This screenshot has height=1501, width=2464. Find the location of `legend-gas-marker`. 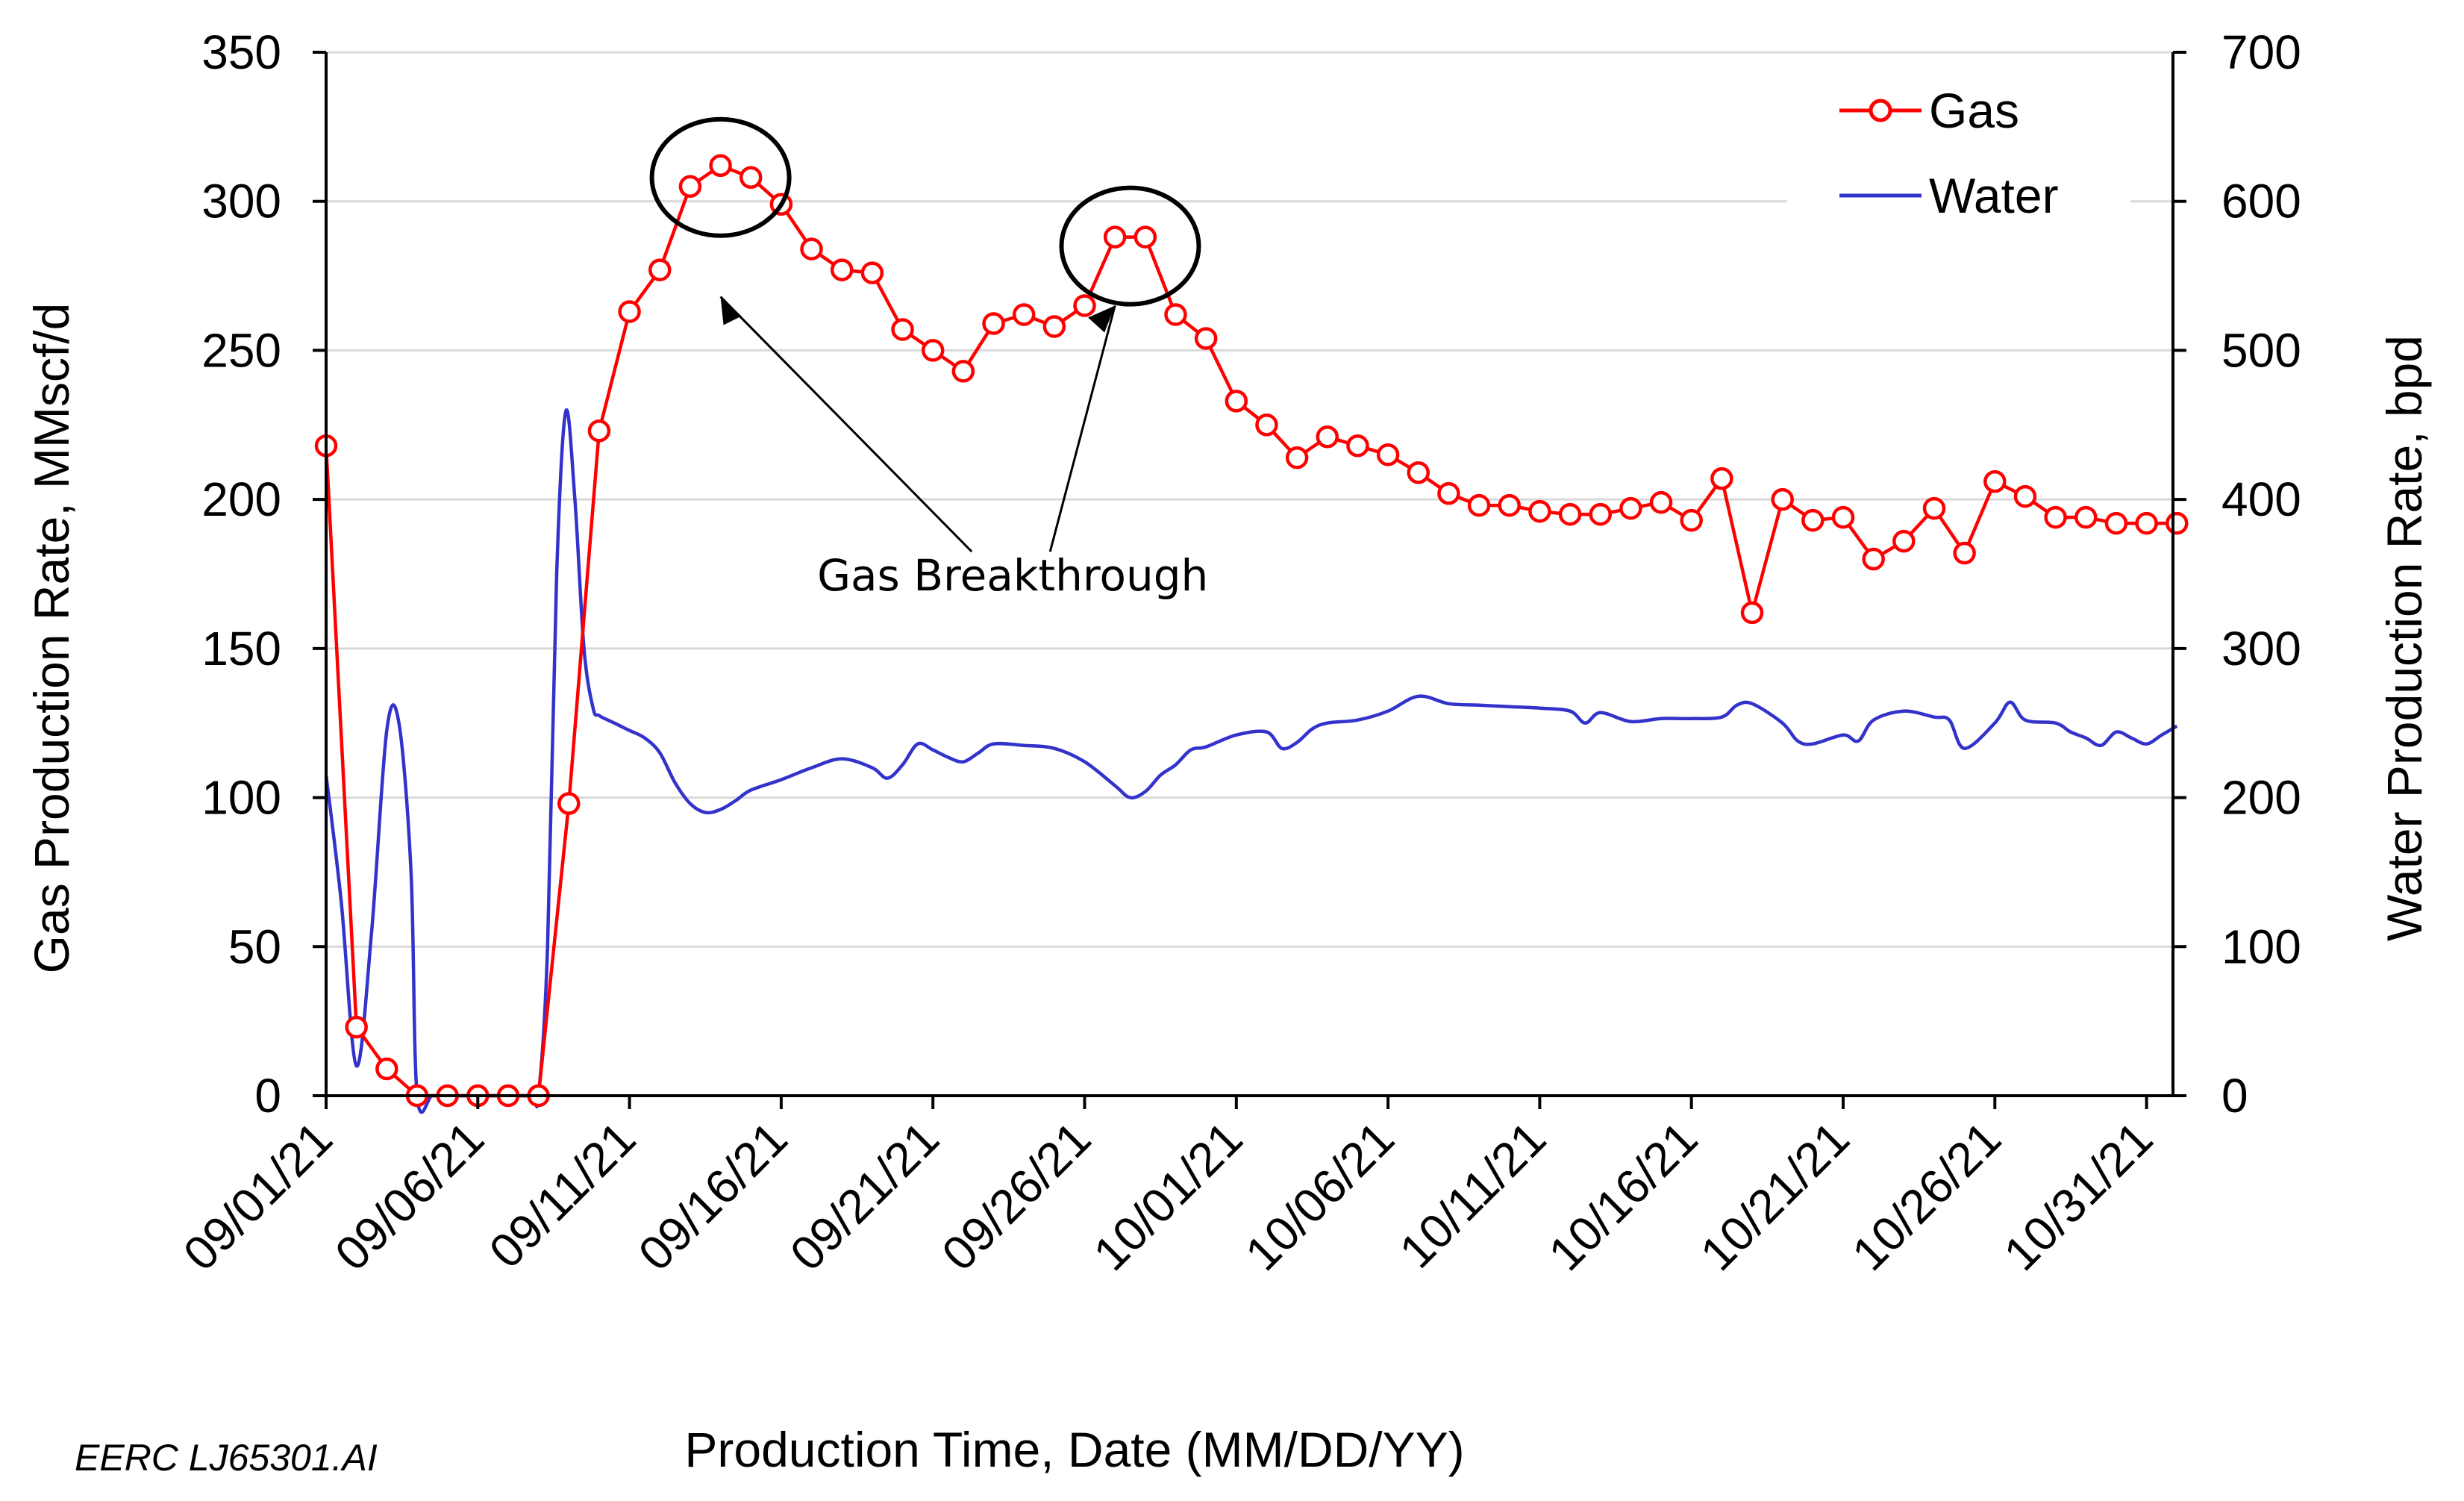

legend-gas-marker is located at coordinates (1880, 110).